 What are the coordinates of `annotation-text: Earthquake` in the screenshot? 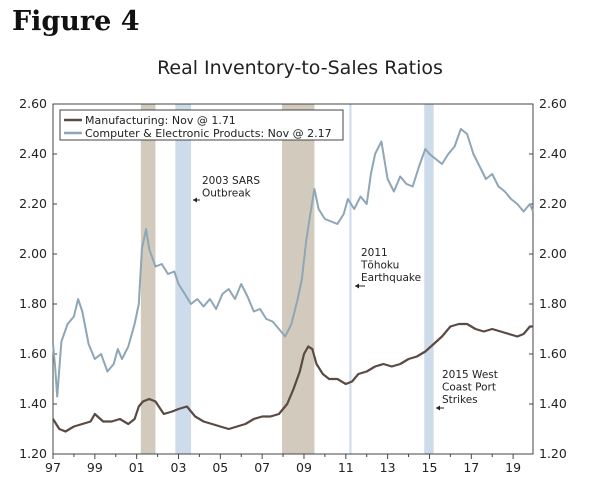 It's located at (391, 278).